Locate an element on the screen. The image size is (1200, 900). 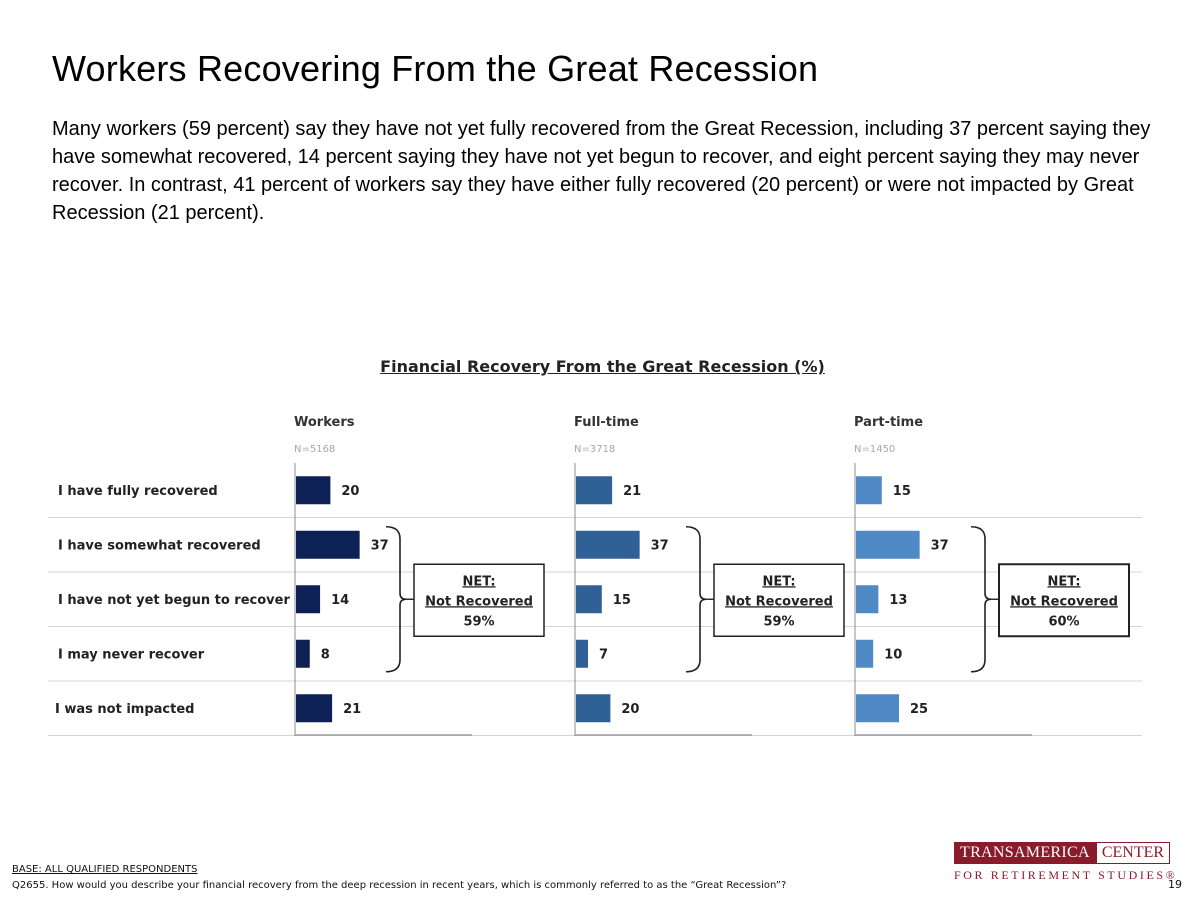
category-label: I have fully recovered is located at coordinates (138, 491).